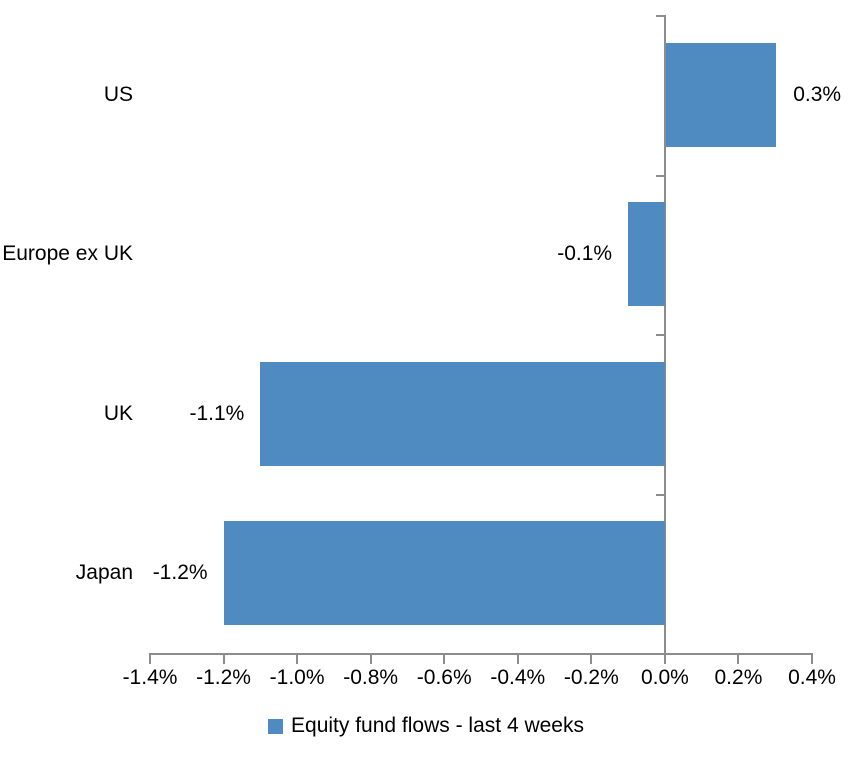 Image resolution: width=852 pixels, height=757 pixels. What do you see at coordinates (738, 677) in the screenshot?
I see `x-tick-label: 0.2%` at bounding box center [738, 677].